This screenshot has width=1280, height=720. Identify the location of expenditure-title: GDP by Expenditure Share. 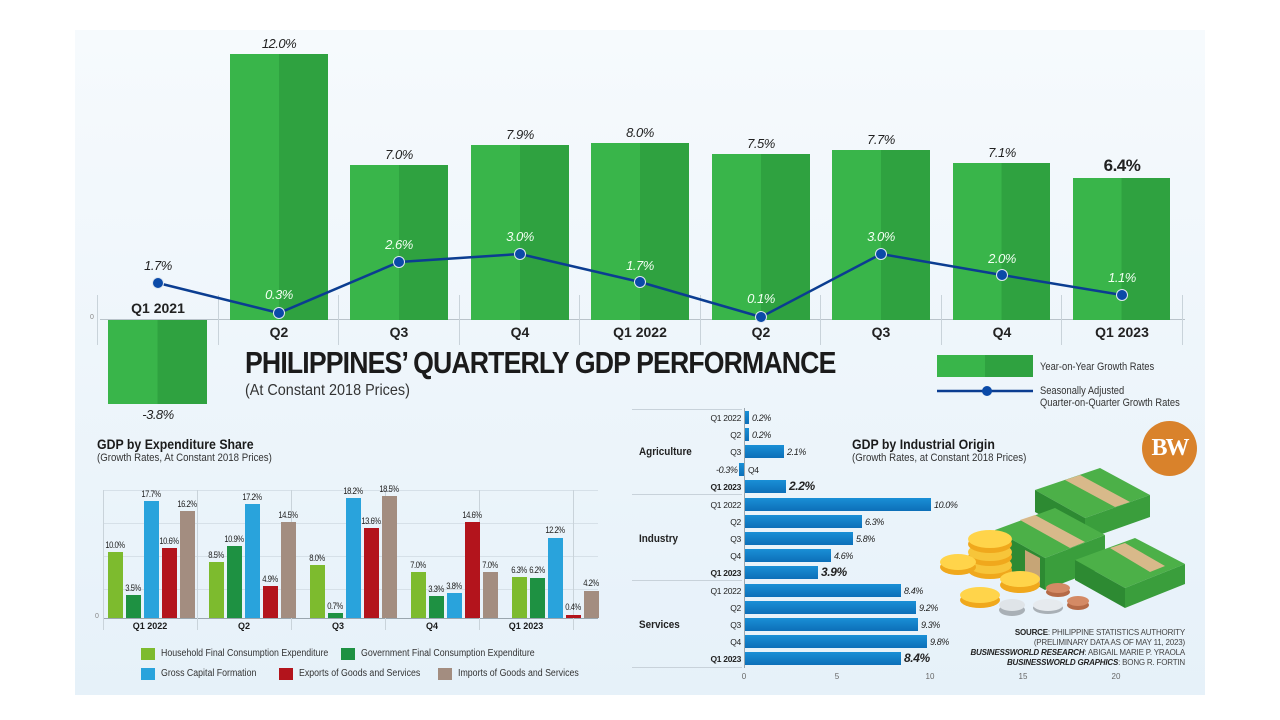
(175, 444).